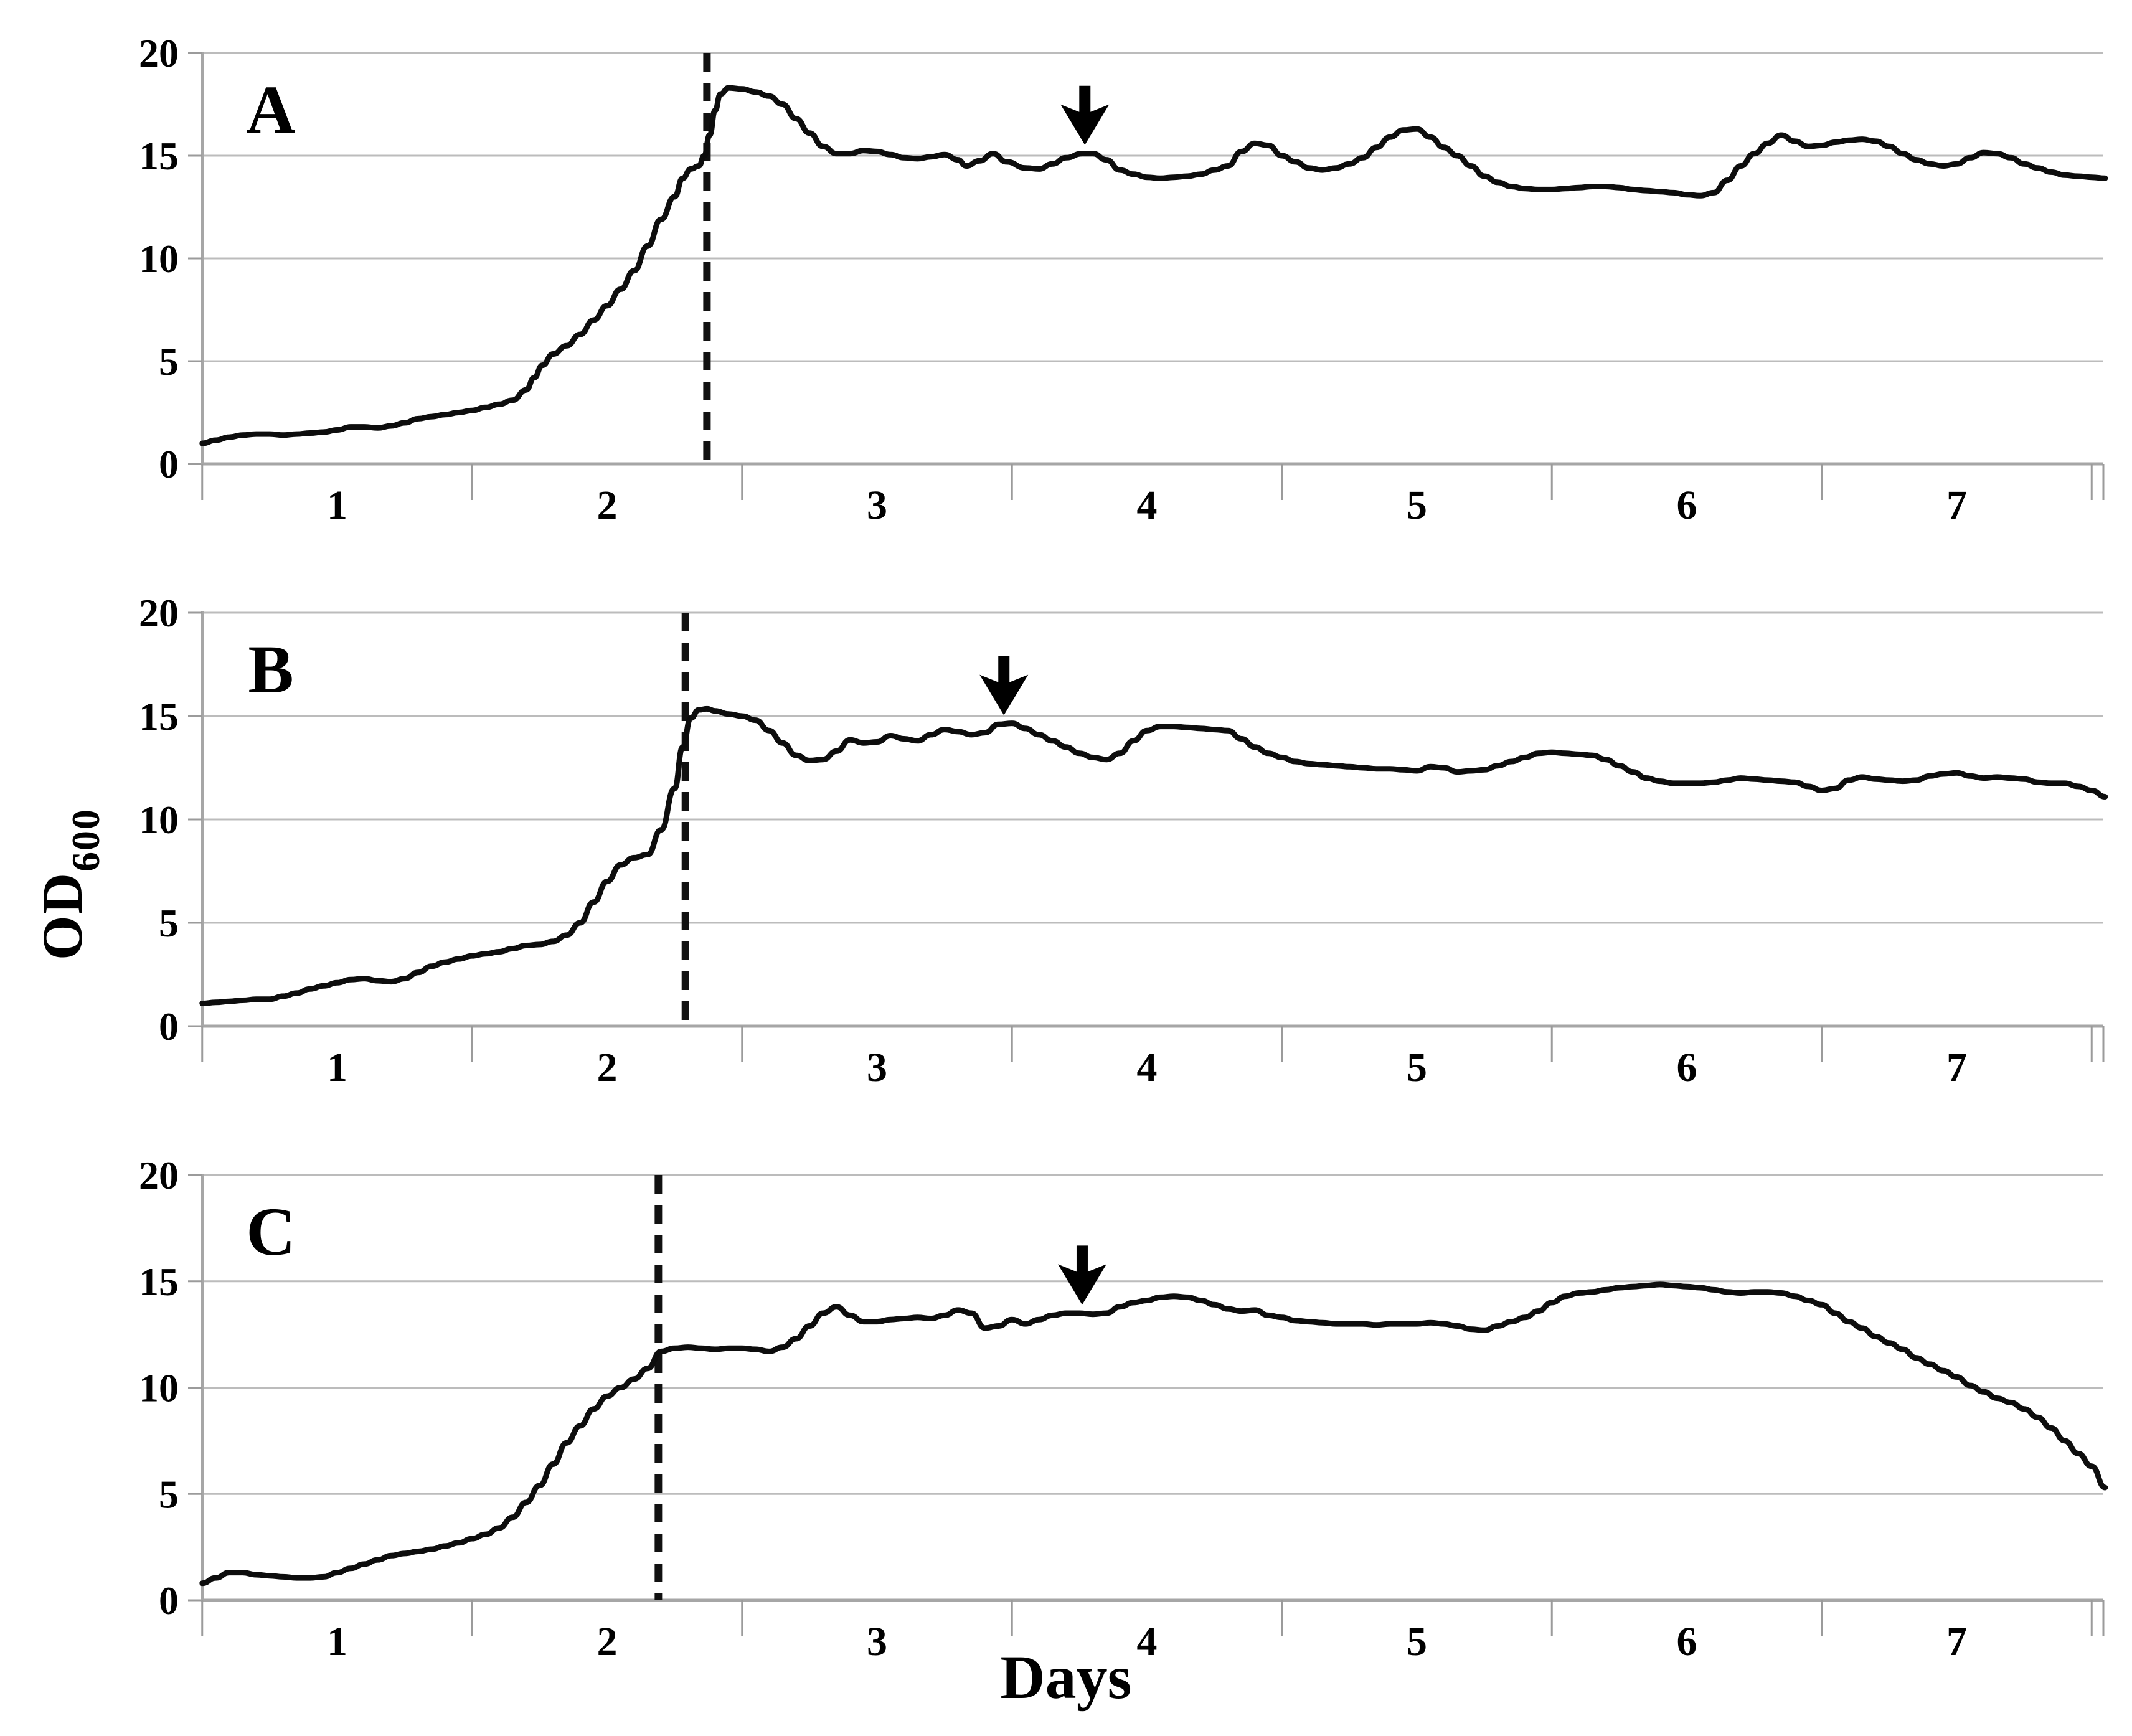 Image resolution: width=2132 pixels, height=1736 pixels. I want to click on panel-B-label: B, so click(270, 669).